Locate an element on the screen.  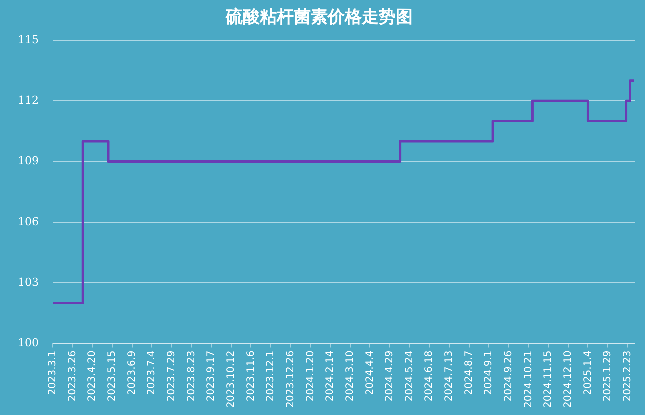
x-tick-label: 2024.7.13 is located at coordinates (450, 376).